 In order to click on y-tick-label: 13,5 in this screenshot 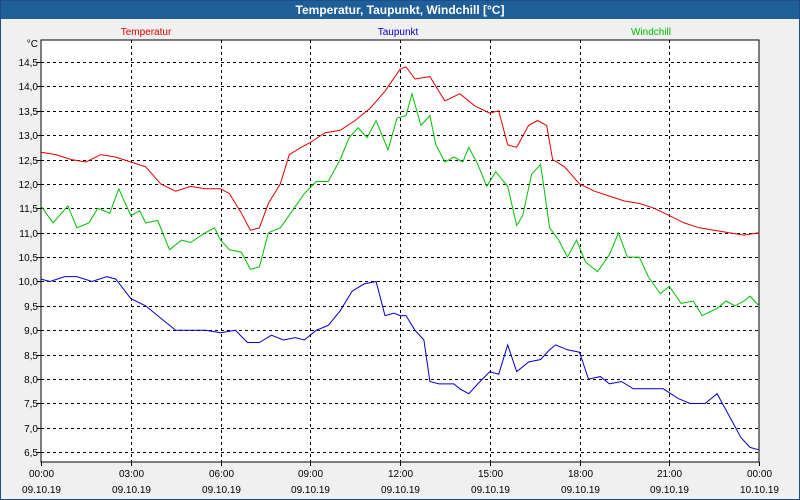, I will do `click(29, 112)`.